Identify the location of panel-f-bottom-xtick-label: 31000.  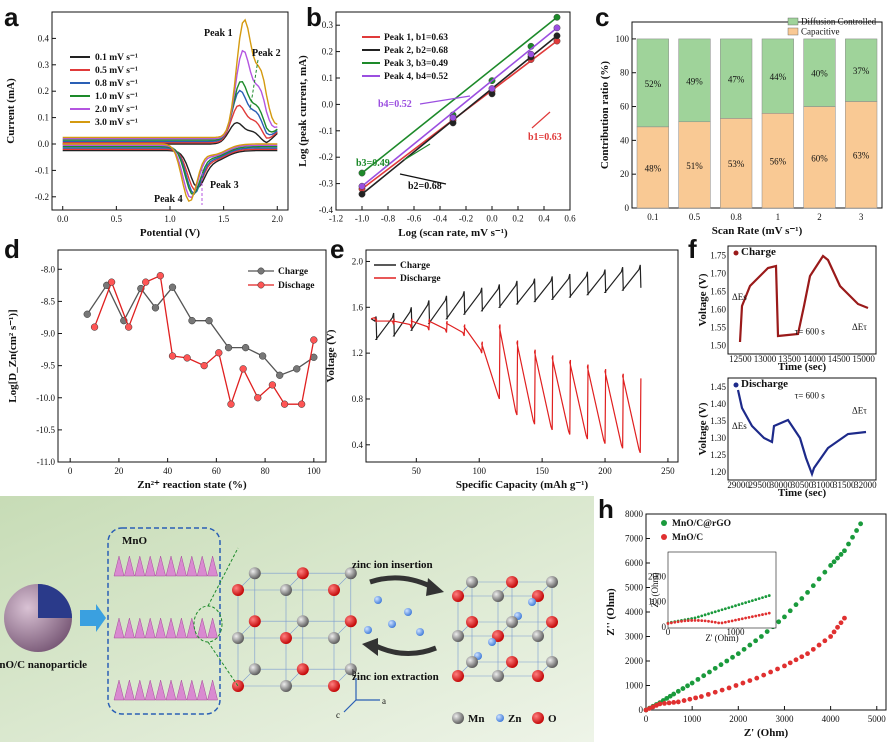
(823, 485).